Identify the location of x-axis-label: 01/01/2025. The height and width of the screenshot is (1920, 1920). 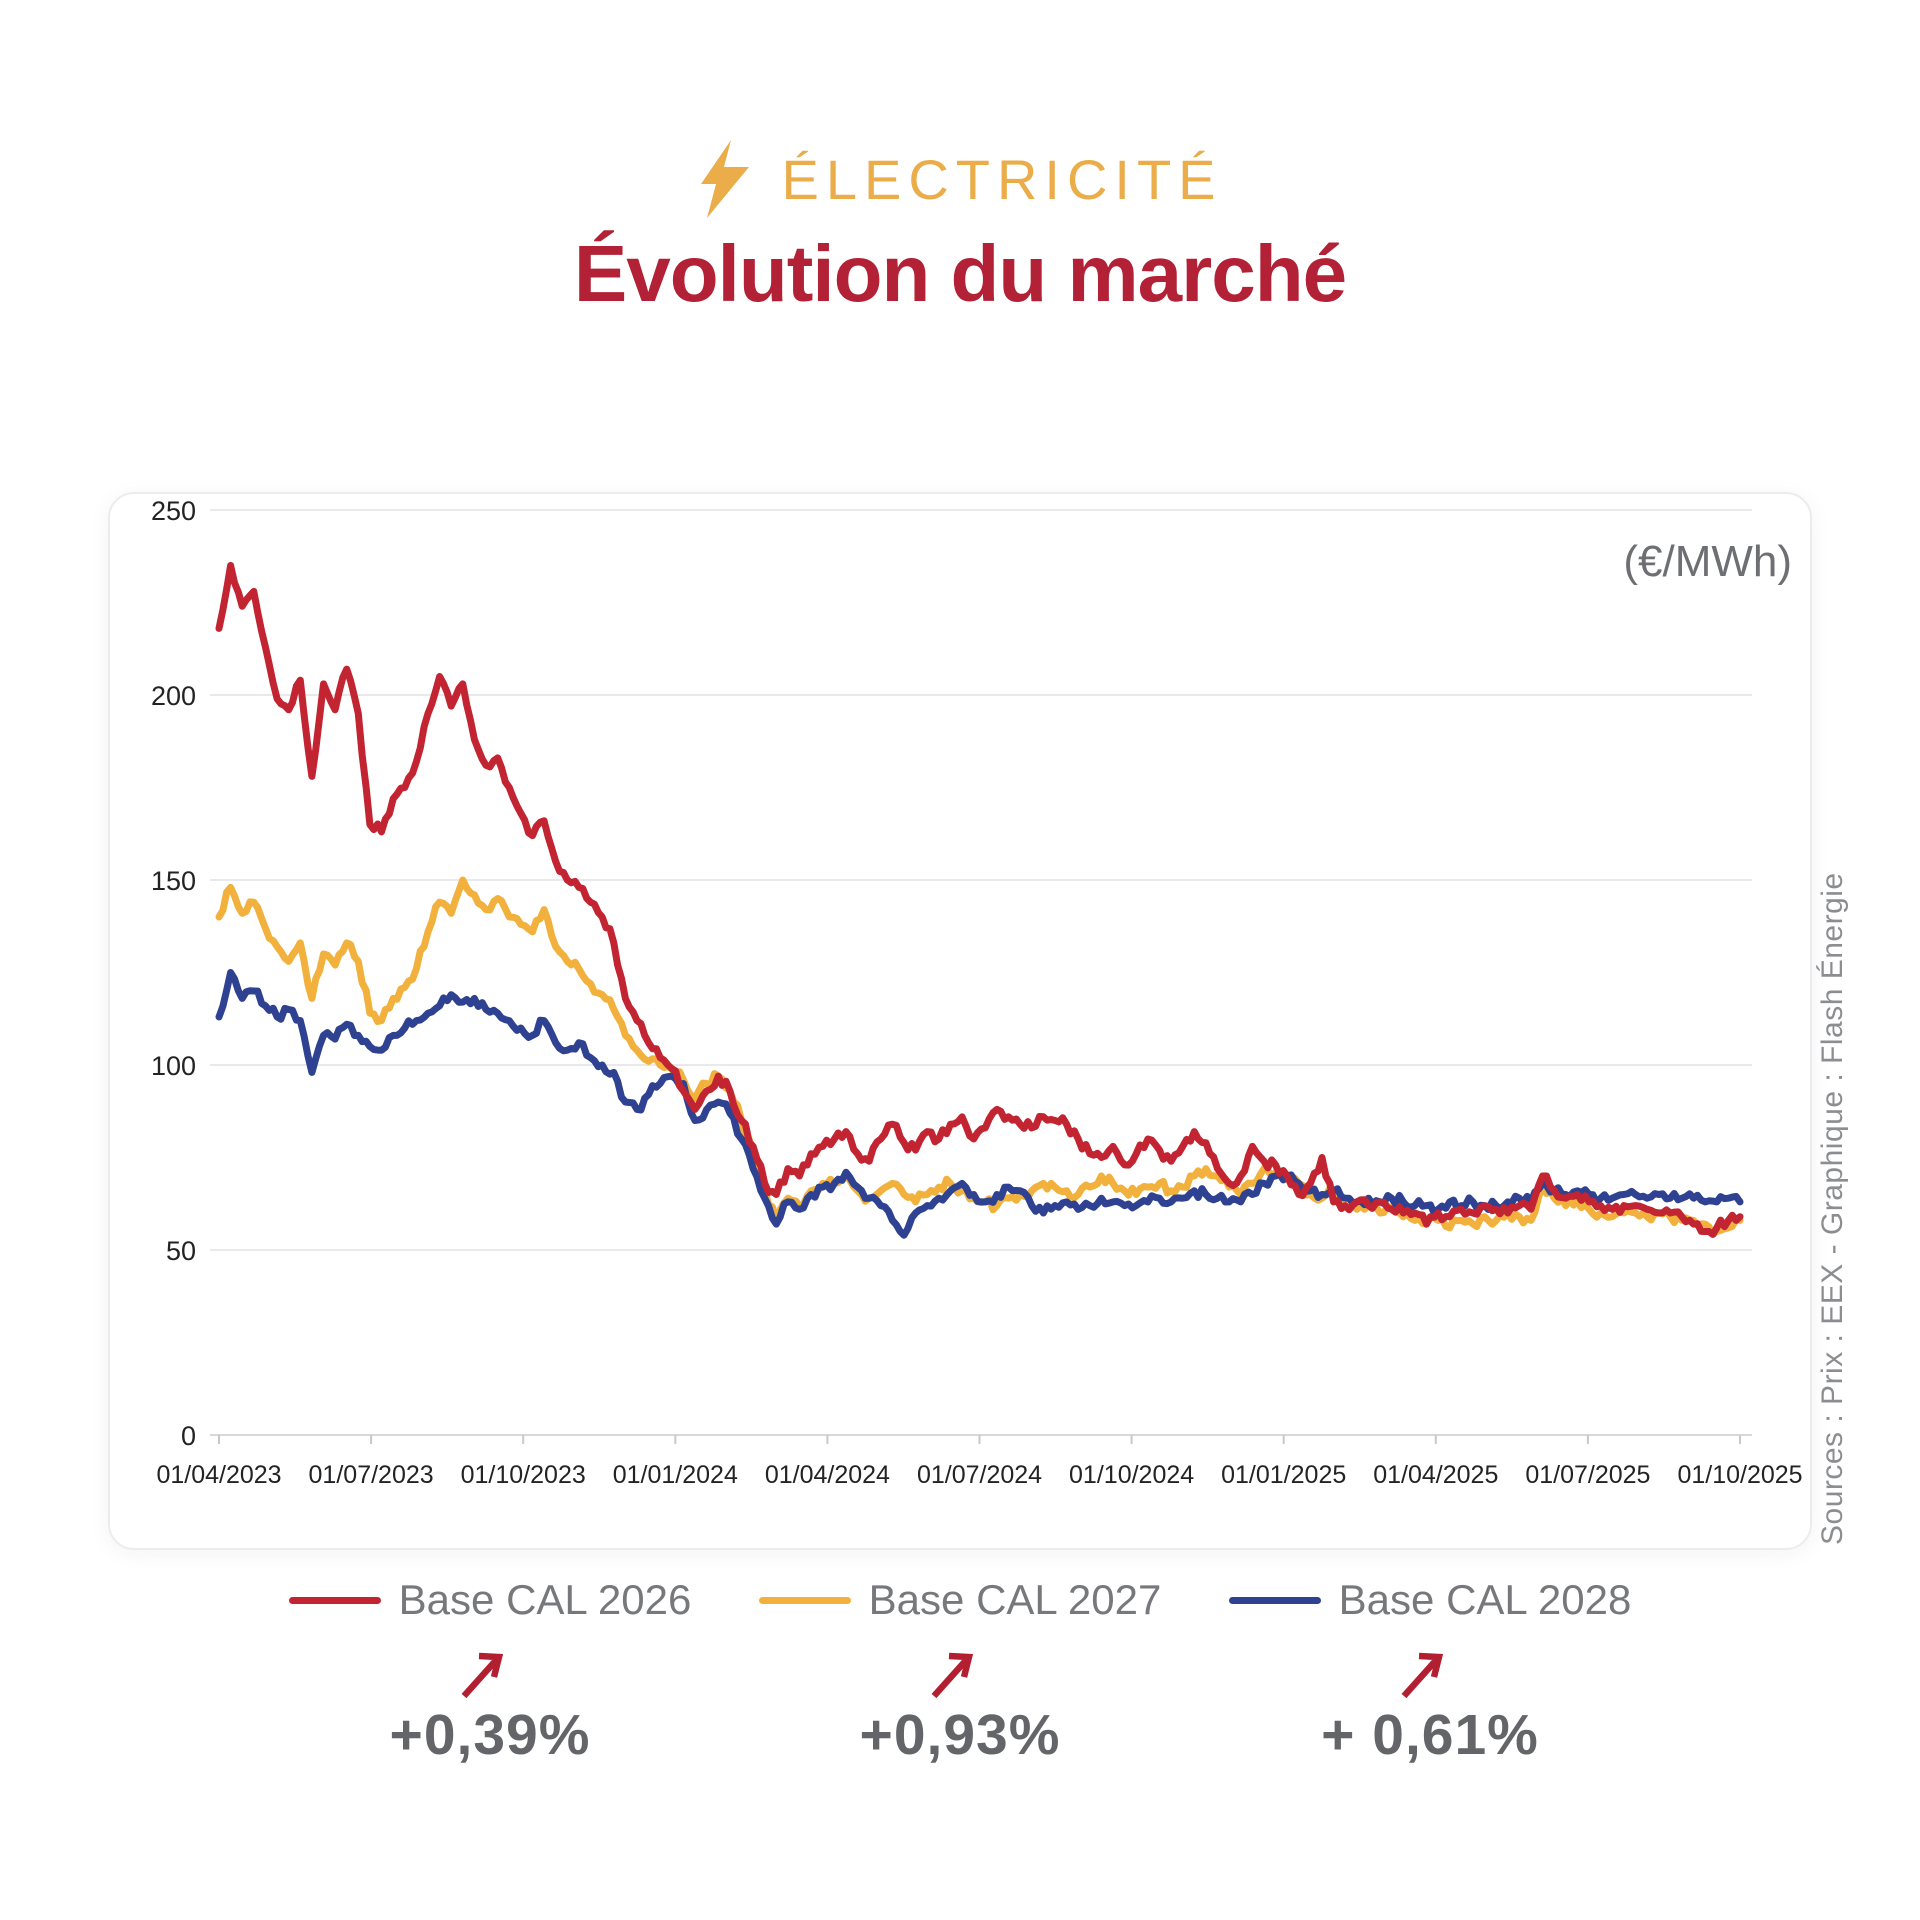
(1283, 1475).